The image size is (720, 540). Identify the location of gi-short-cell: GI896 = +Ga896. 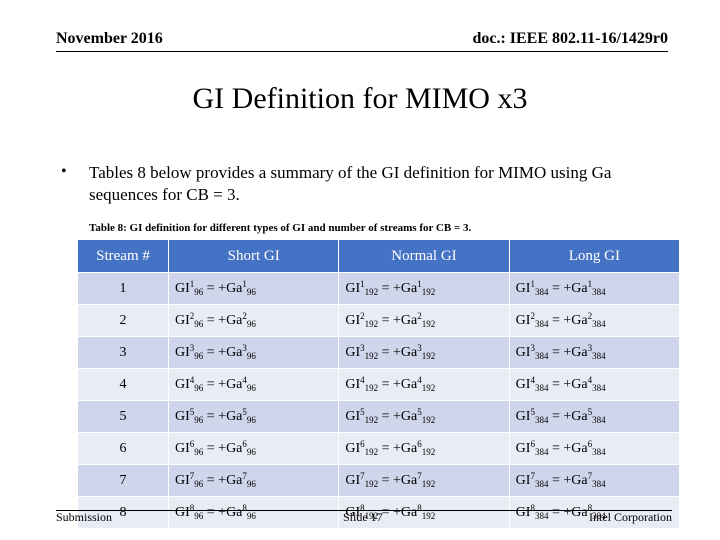
(254, 512).